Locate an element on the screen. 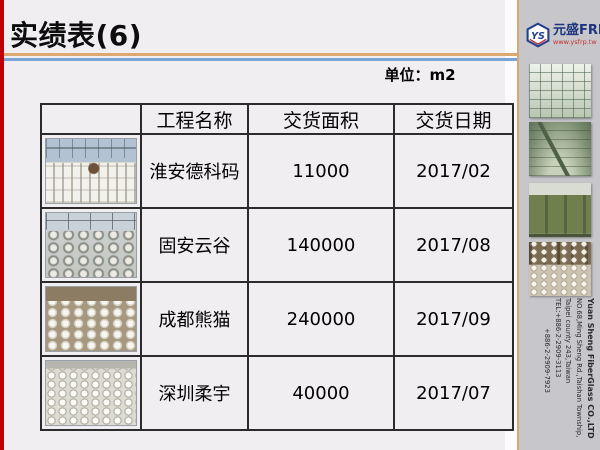 The height and width of the screenshot is (450, 600). company-address-line: NO.68,Ming Sheng Rd.,Taishan Township, is located at coordinates (579, 368).